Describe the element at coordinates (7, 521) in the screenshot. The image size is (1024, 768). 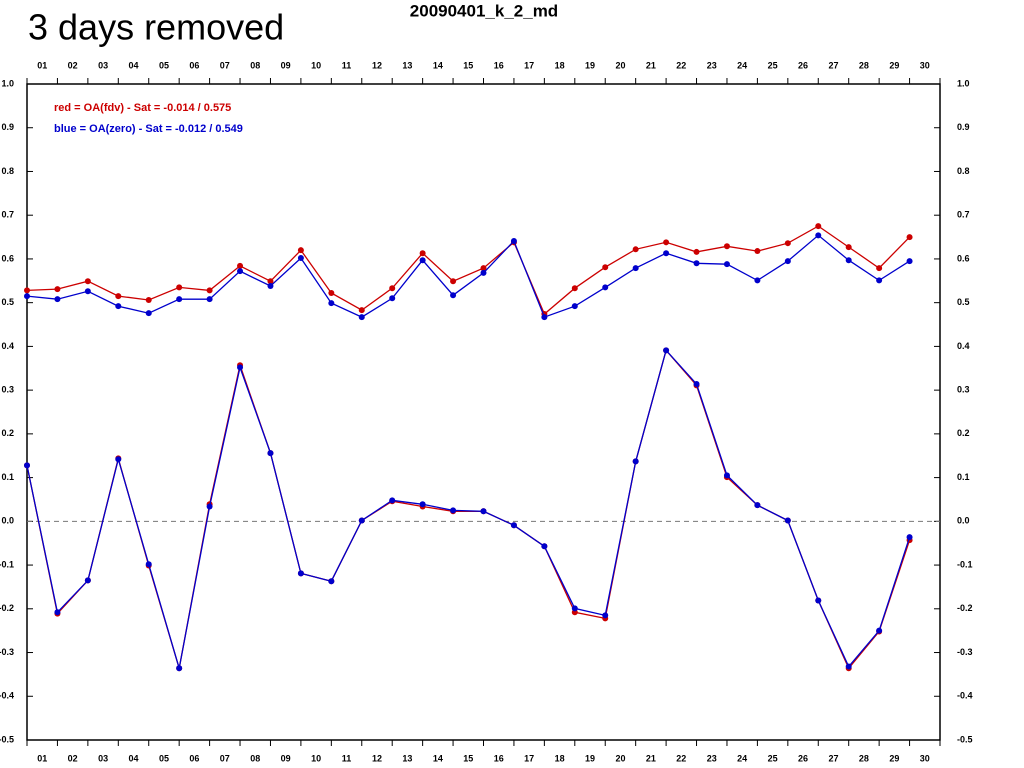
I see `y-tick-label: 0.0` at that location.